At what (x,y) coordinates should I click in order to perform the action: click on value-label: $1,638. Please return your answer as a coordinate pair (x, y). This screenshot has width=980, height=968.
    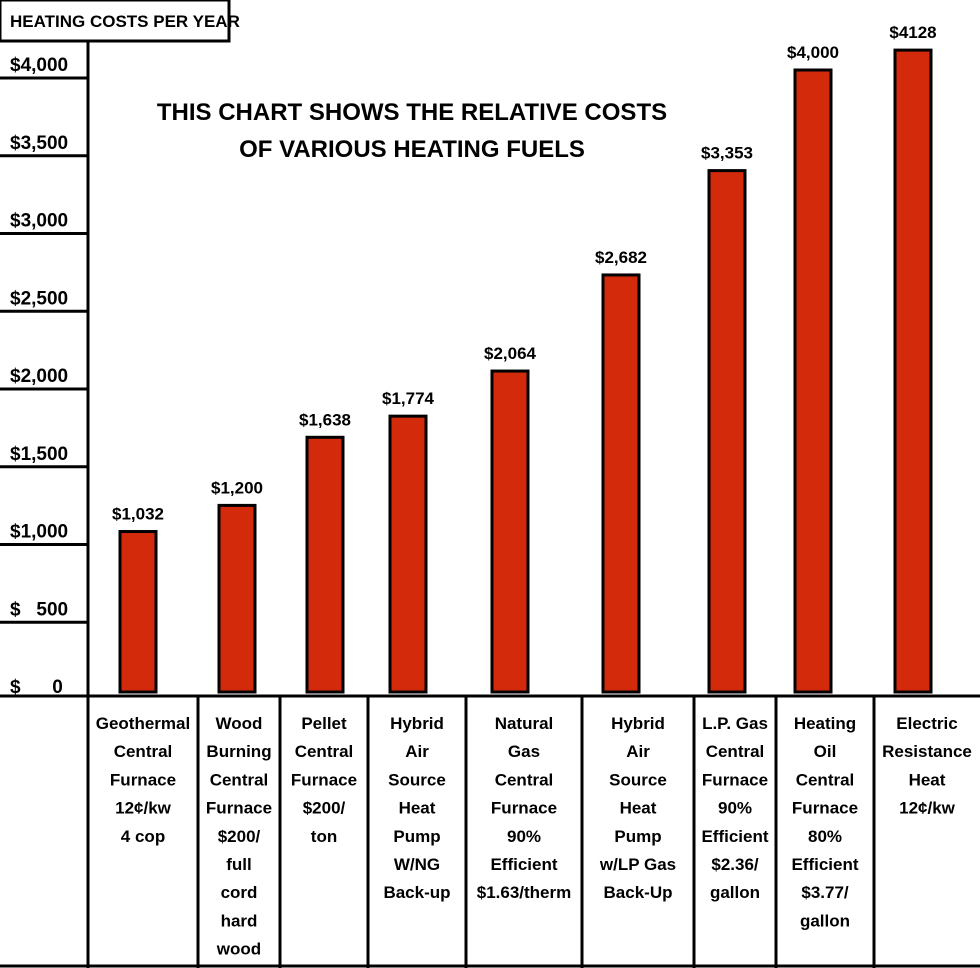
    Looking at the image, I should click on (325, 419).